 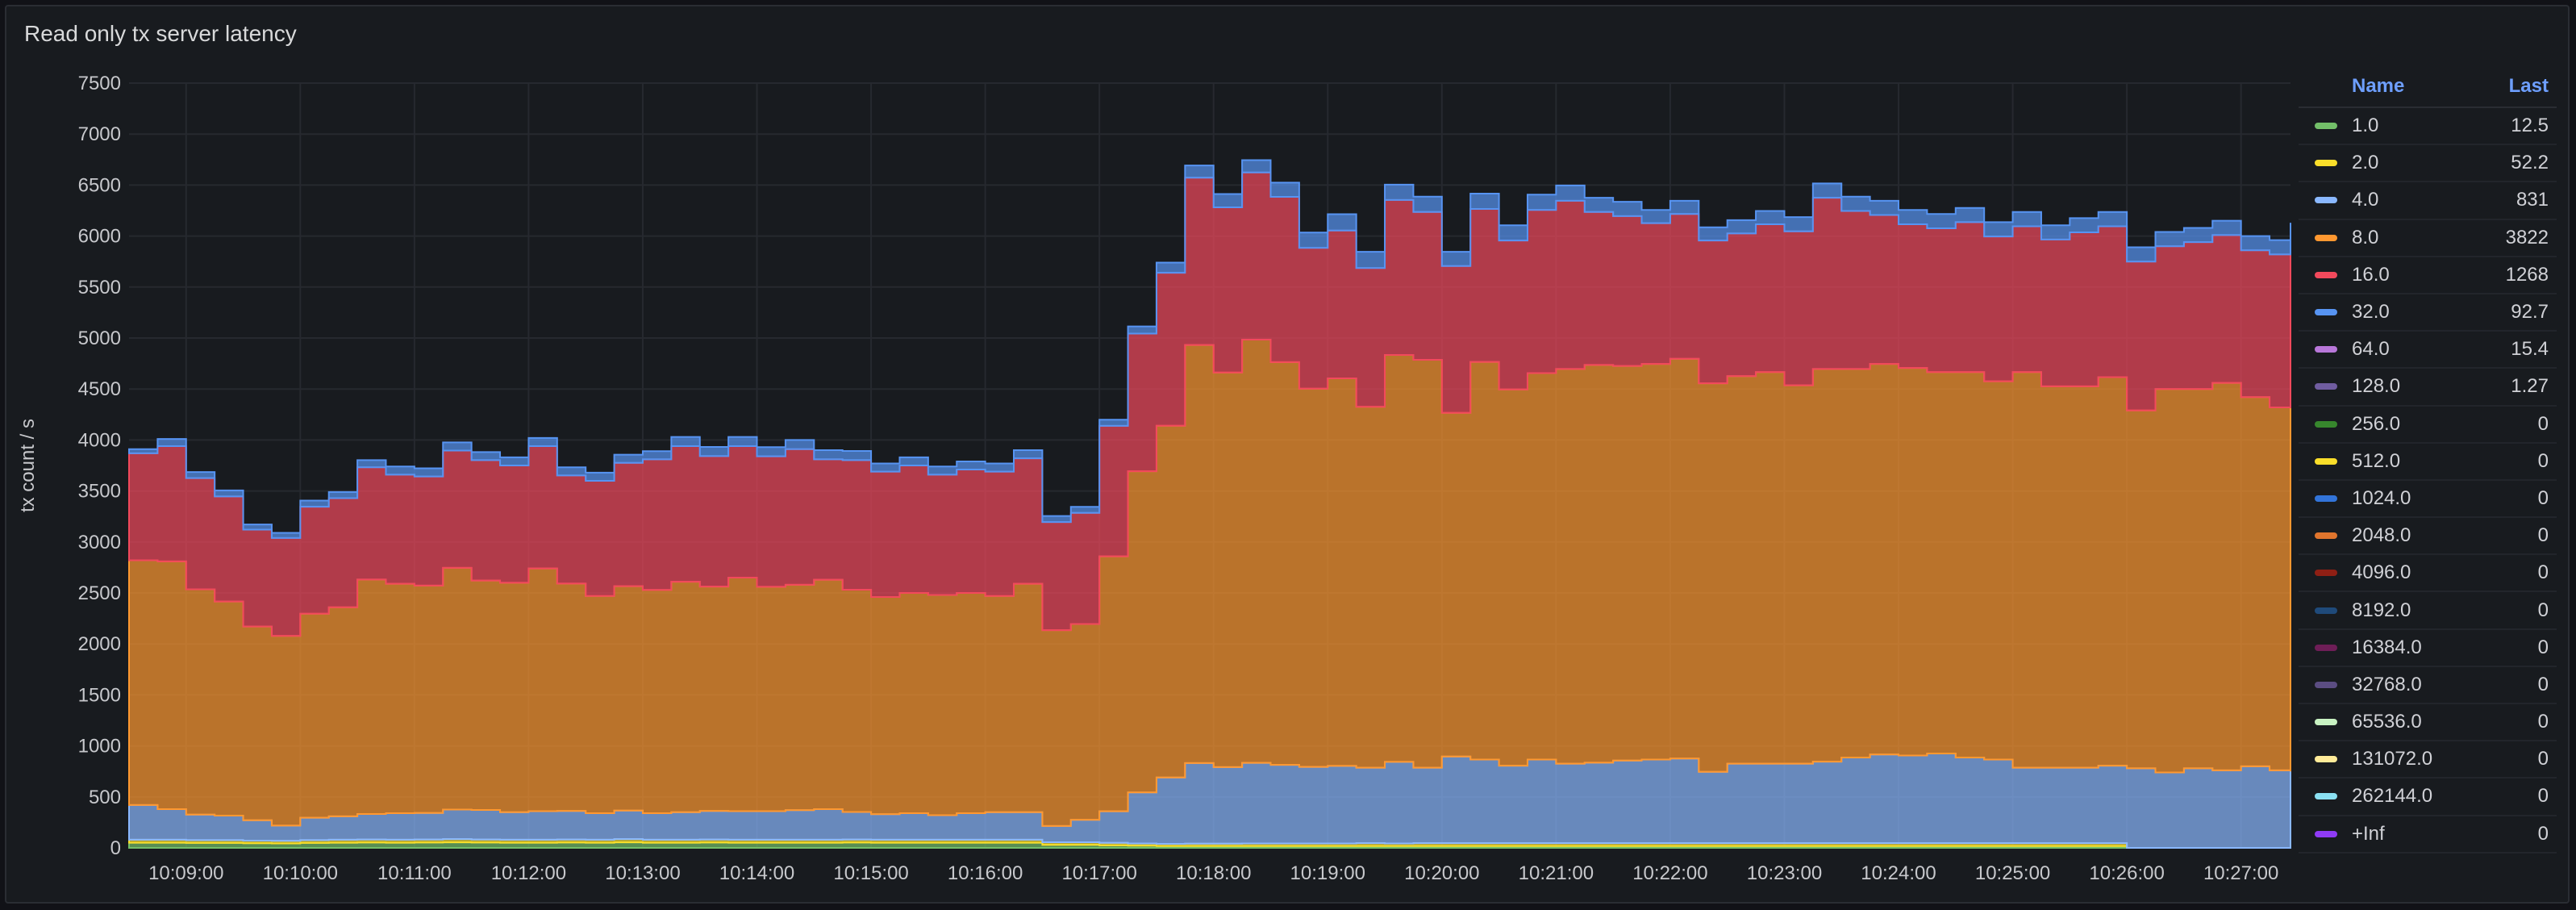 What do you see at coordinates (2530, 126) in the screenshot?
I see `legend-last-value: 12.5` at bounding box center [2530, 126].